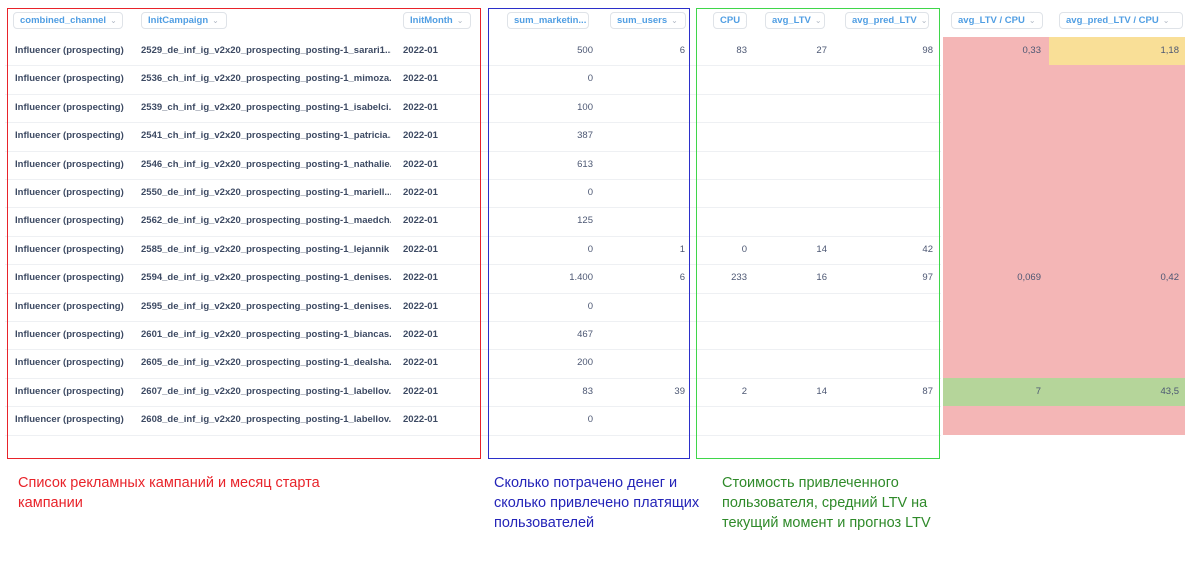  What do you see at coordinates (884, 20) in the screenshot?
I see `column-header-label: avg_pred_LTV` at bounding box center [884, 20].